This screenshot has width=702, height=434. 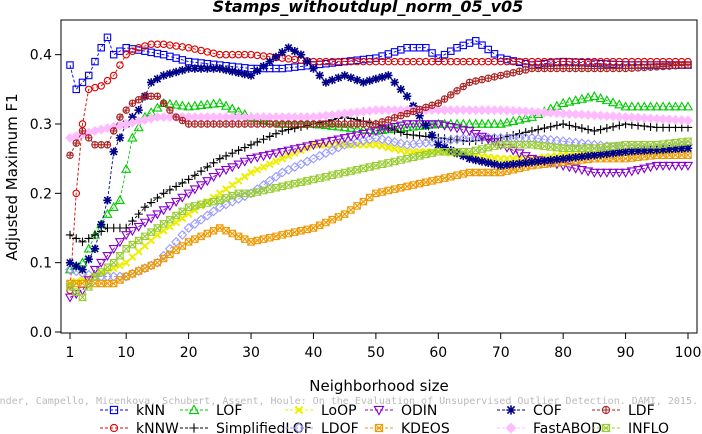 I want to click on legend-item-LDOF: LDOF, so click(x=322, y=427).